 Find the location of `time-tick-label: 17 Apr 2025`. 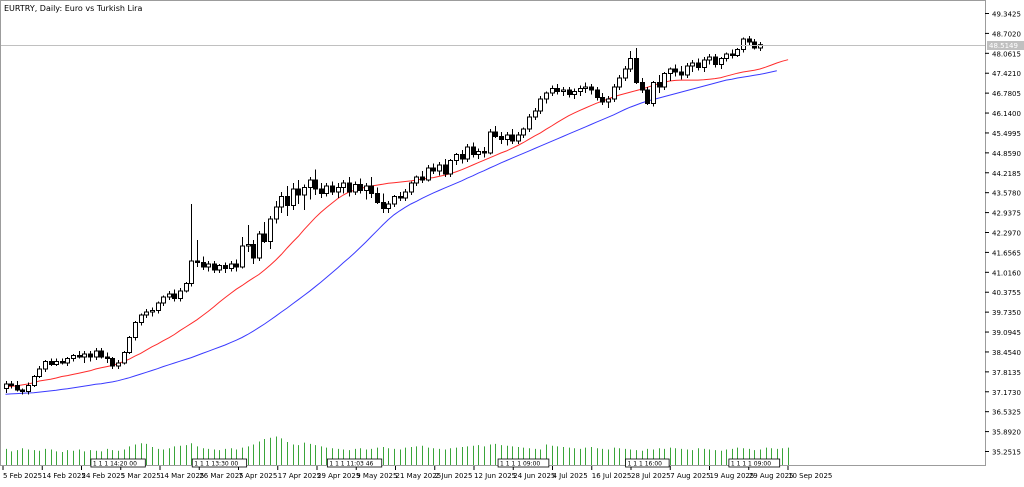

time-tick-label: 17 Apr 2025 is located at coordinates (299, 476).